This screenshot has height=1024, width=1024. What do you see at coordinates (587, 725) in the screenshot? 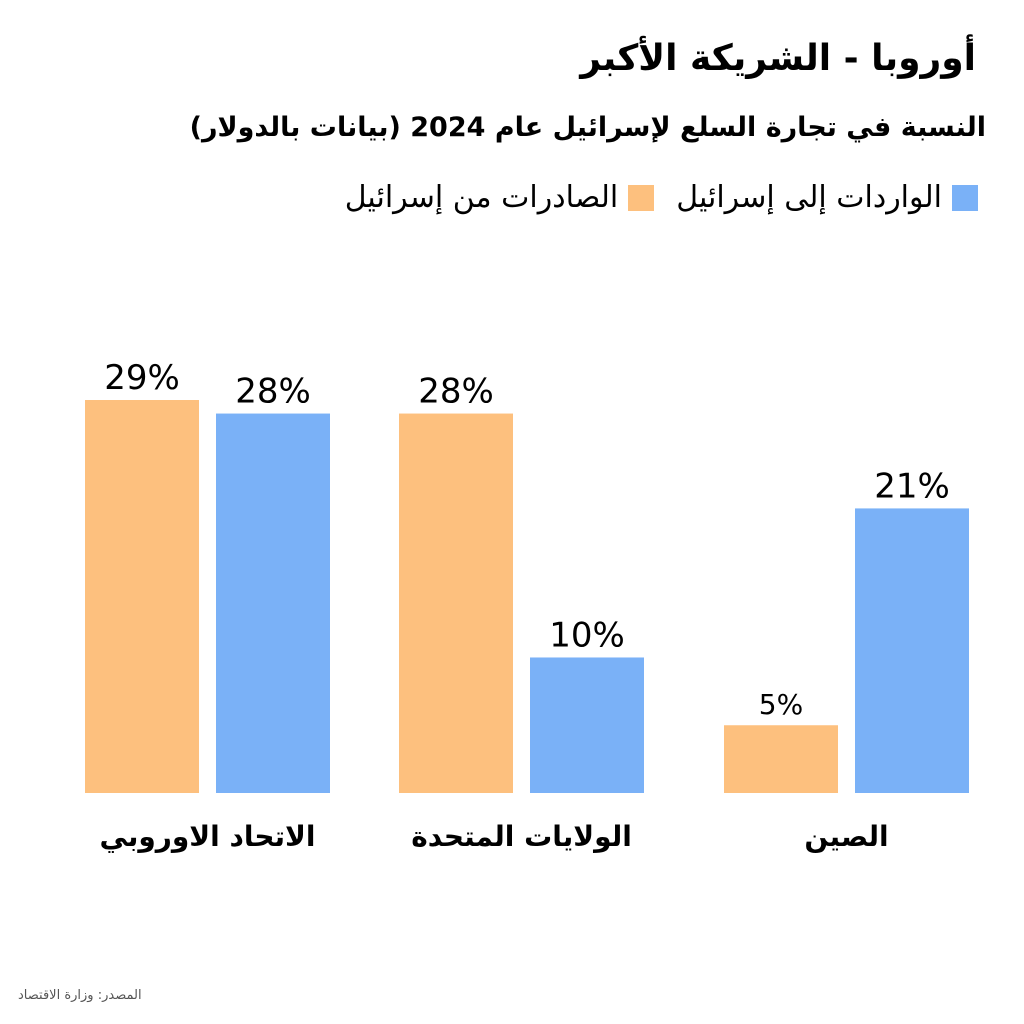
I see `bar-usa-imports` at bounding box center [587, 725].